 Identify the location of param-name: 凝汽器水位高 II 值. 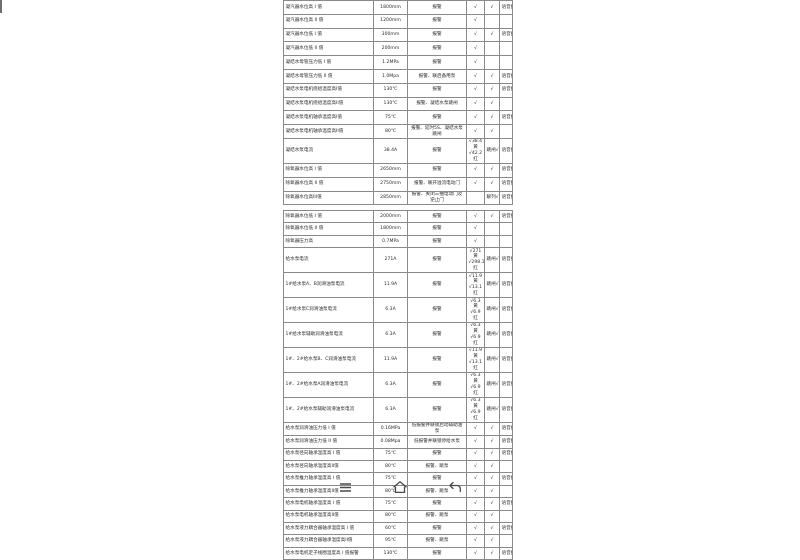
(328, 21).